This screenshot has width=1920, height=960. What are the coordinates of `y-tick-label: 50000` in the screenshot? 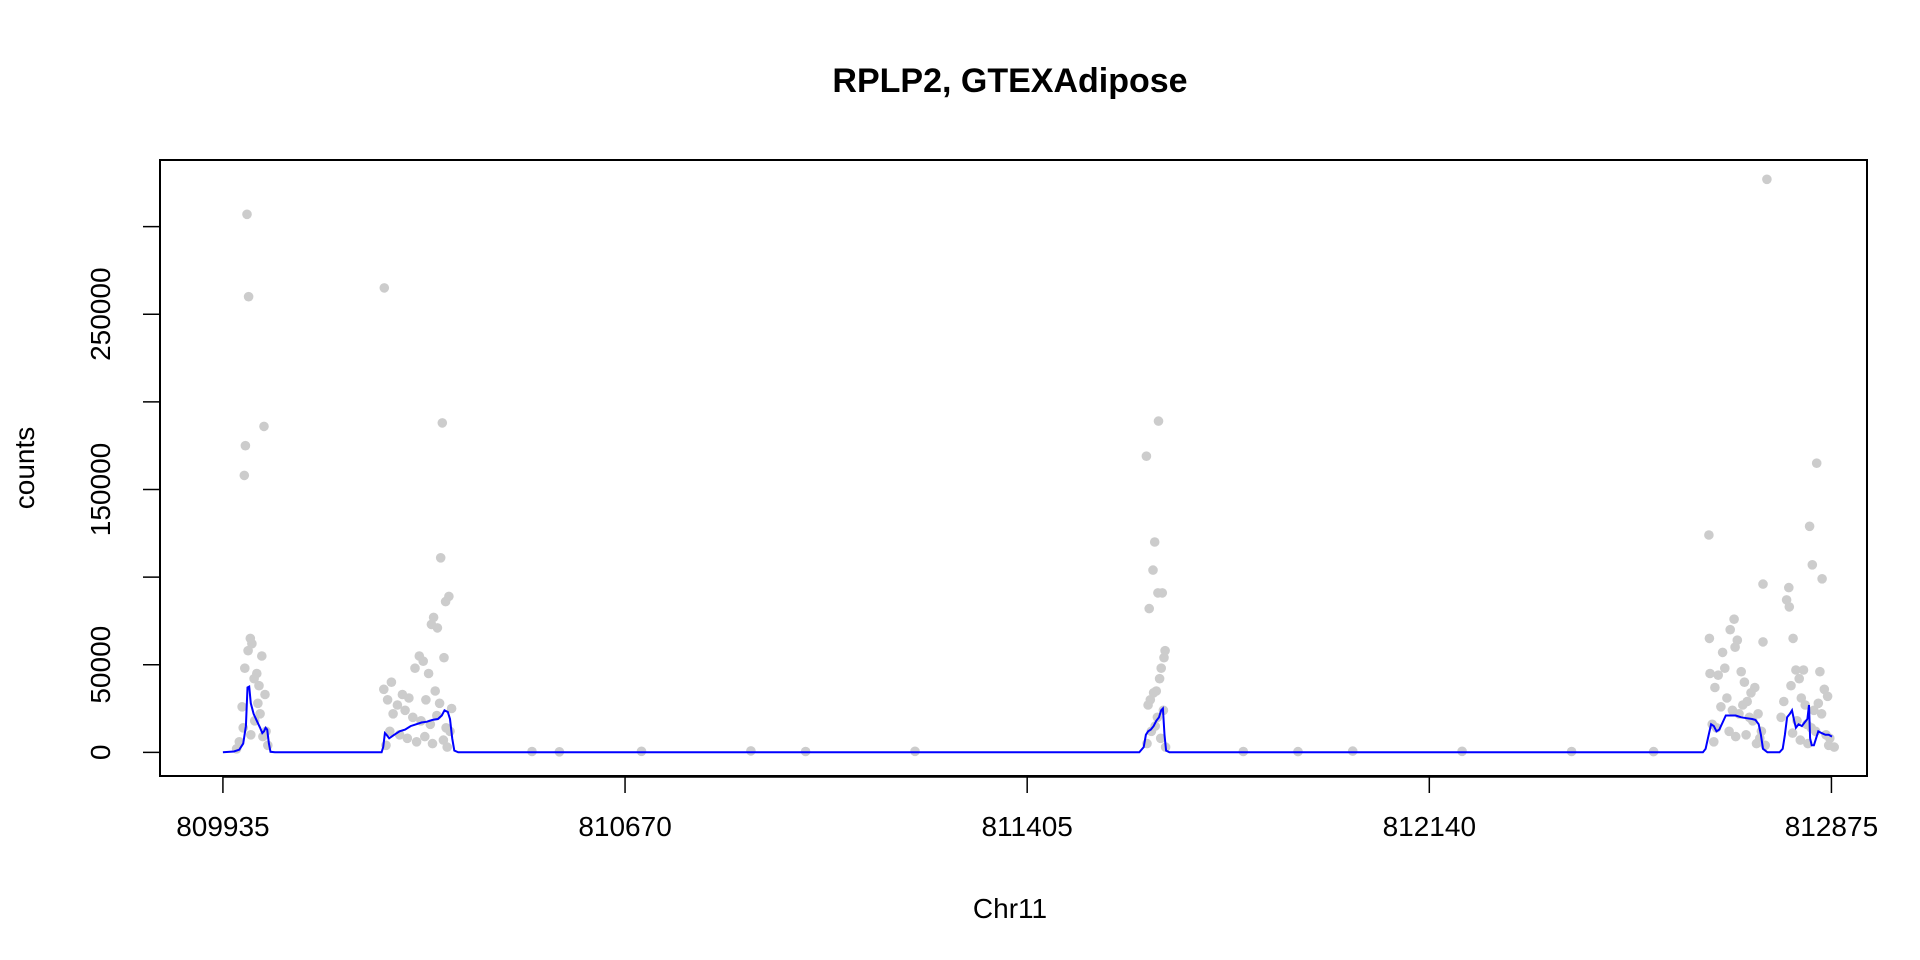 It's located at (100, 665).